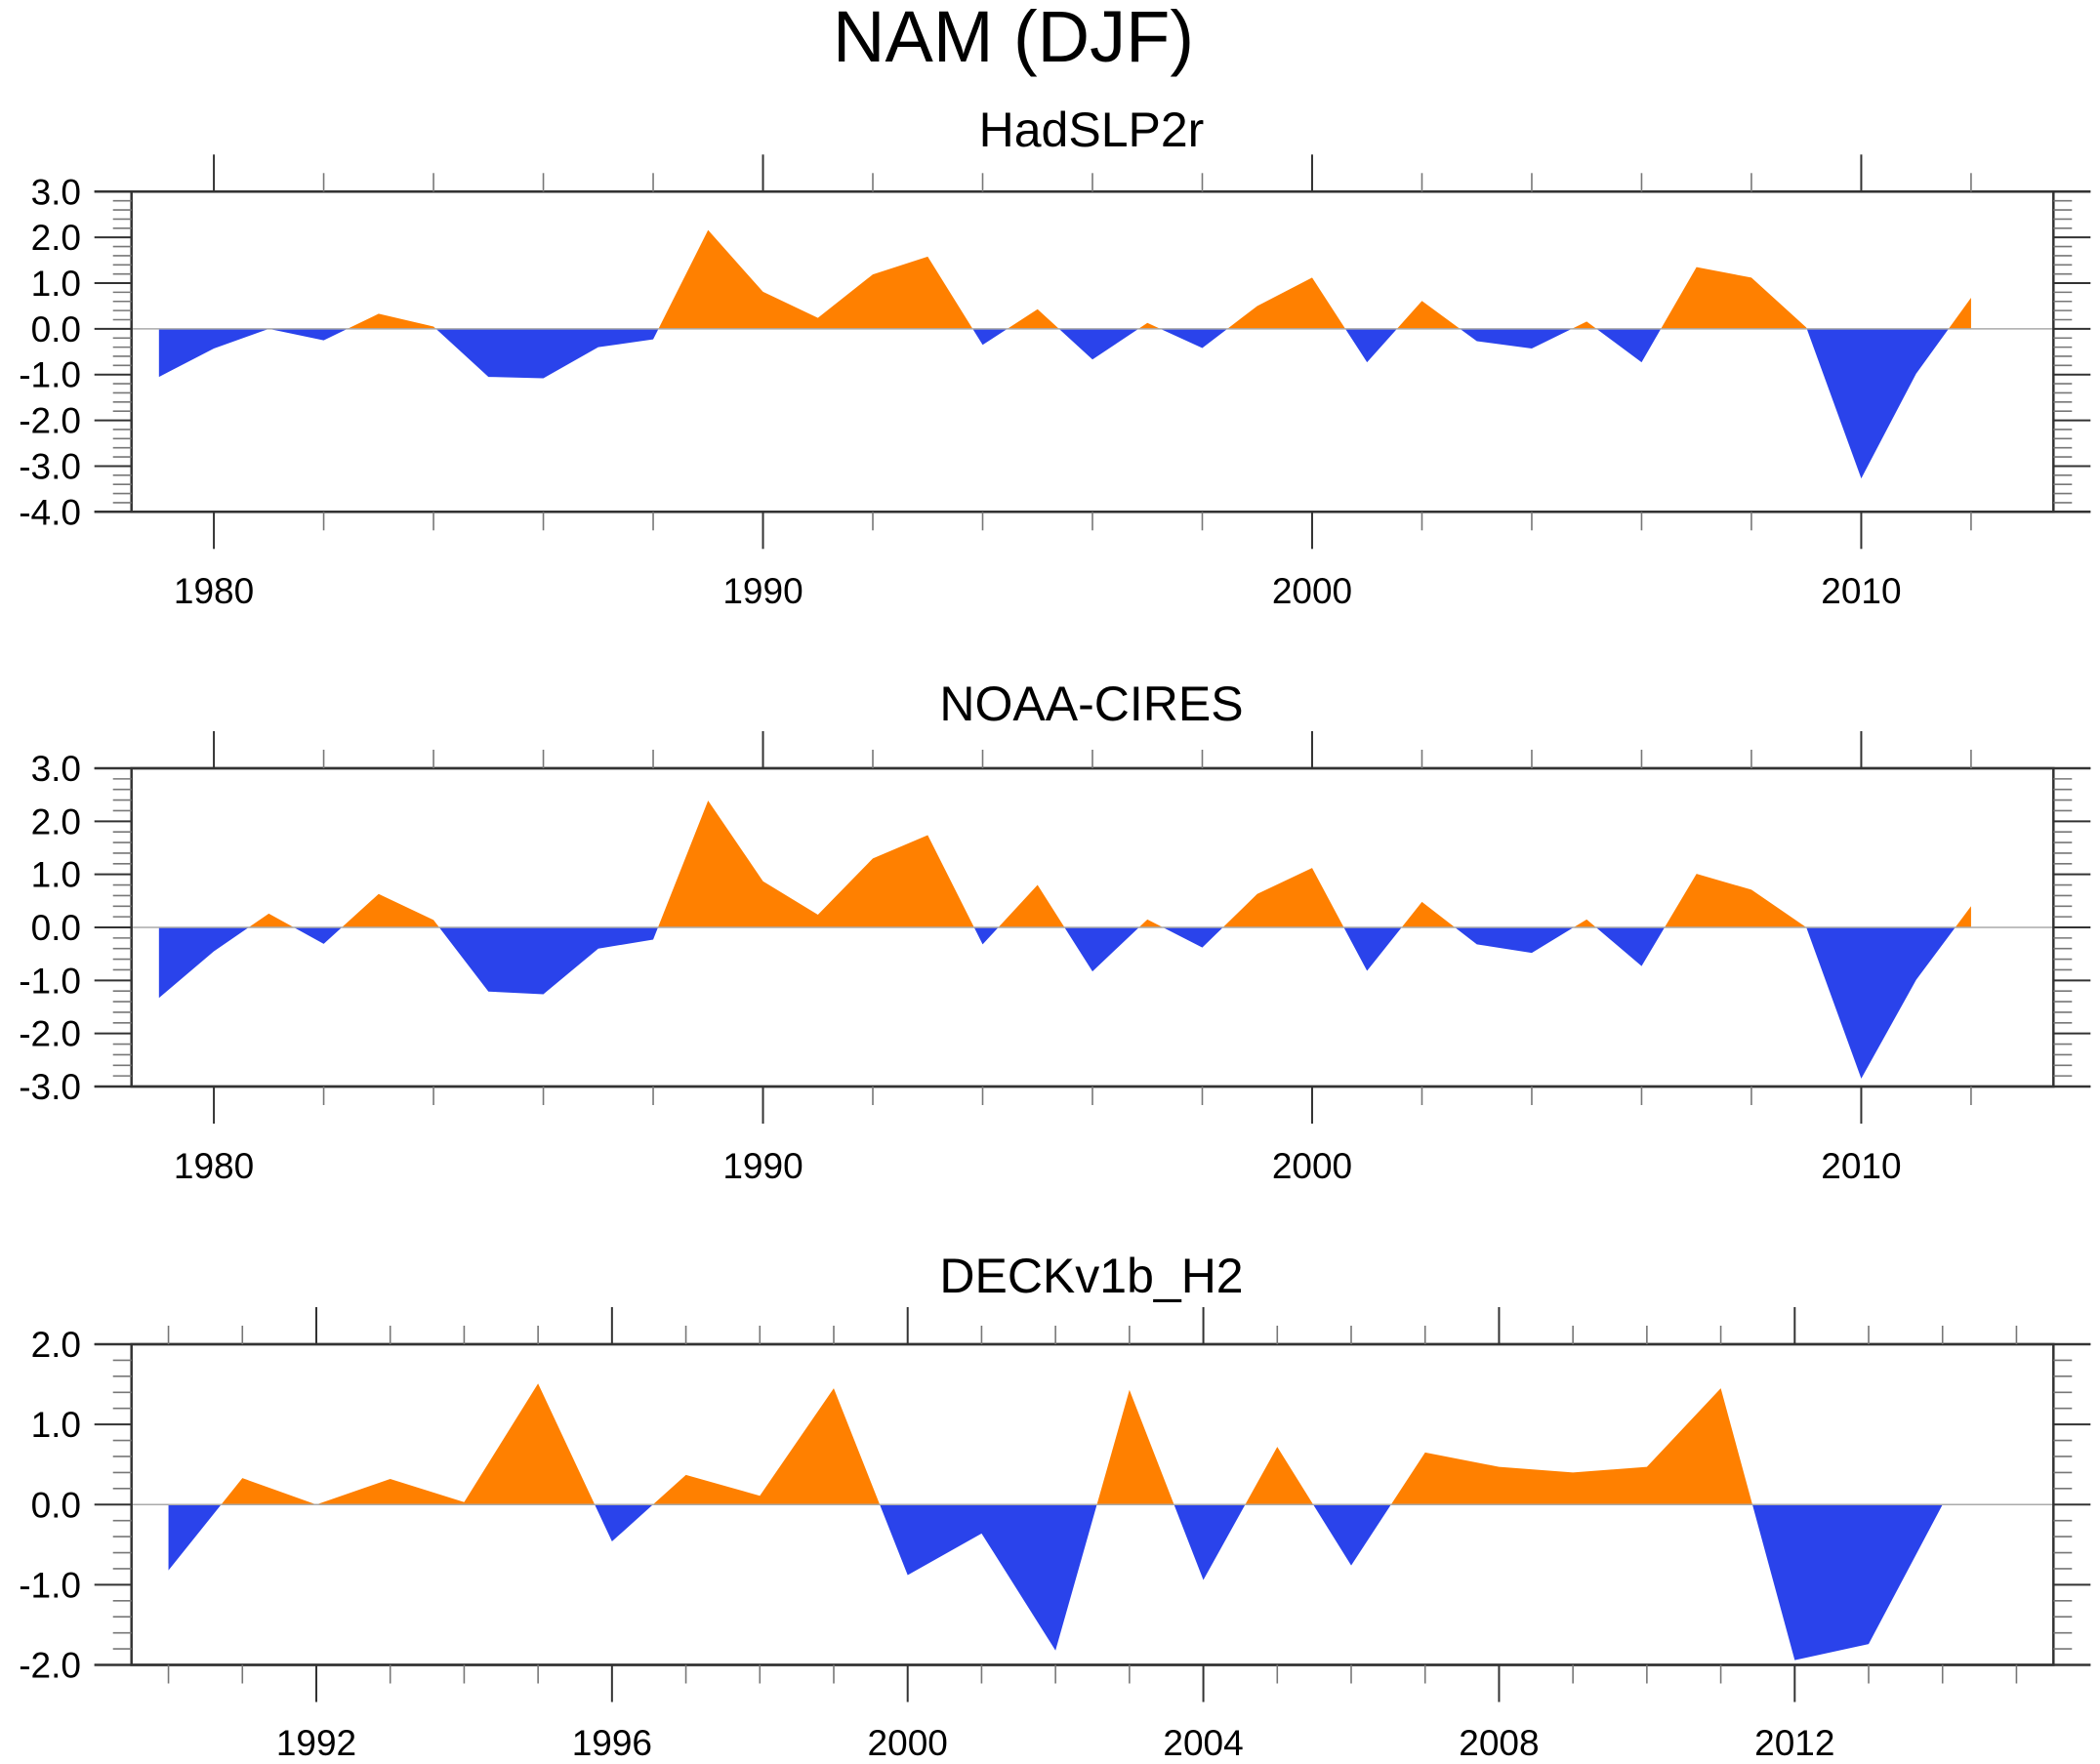 The width and height of the screenshot is (2100, 1764). I want to click on figure-title: NAM (DJF), so click(1013, 38).